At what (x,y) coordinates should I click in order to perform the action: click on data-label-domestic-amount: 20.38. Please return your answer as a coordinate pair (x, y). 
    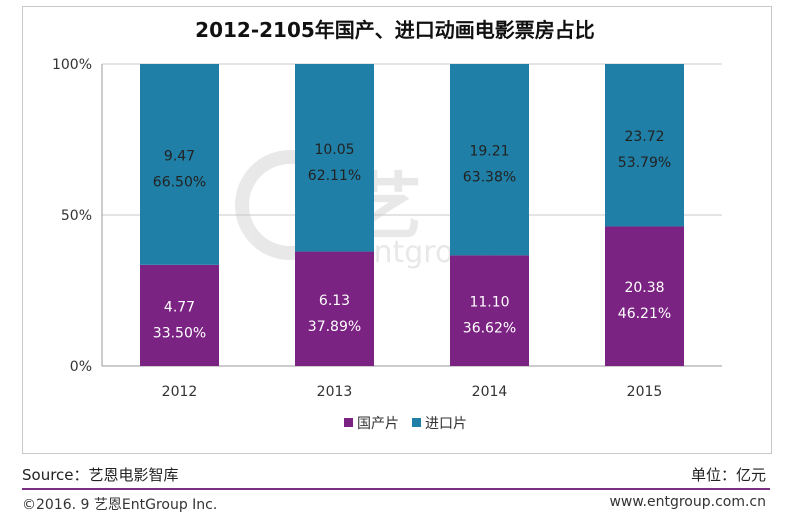
    Looking at the image, I should click on (644, 288).